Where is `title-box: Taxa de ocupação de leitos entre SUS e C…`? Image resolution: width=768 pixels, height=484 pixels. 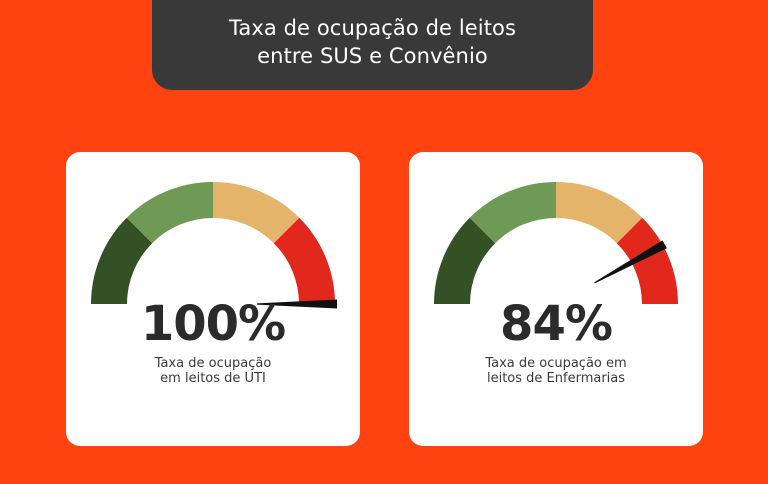 title-box: Taxa de ocupação de leitos entre SUS e C… is located at coordinates (372, 45).